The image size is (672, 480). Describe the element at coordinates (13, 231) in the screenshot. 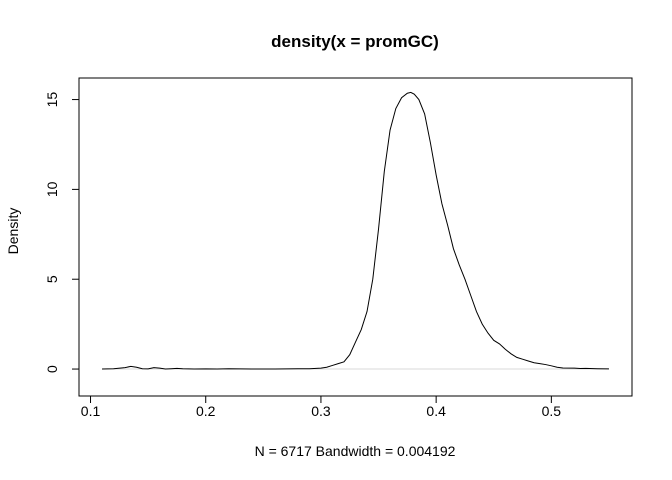

I see `y-axis-label: Density` at that location.